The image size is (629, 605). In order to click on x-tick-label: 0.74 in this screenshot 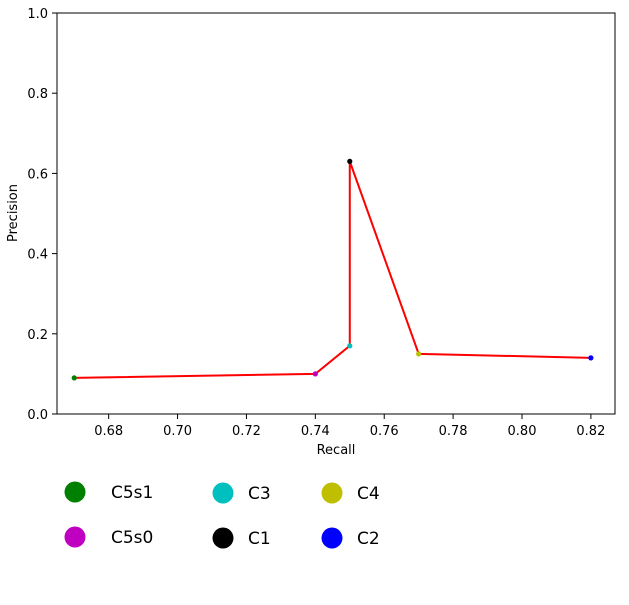, I will do `click(315, 431)`.